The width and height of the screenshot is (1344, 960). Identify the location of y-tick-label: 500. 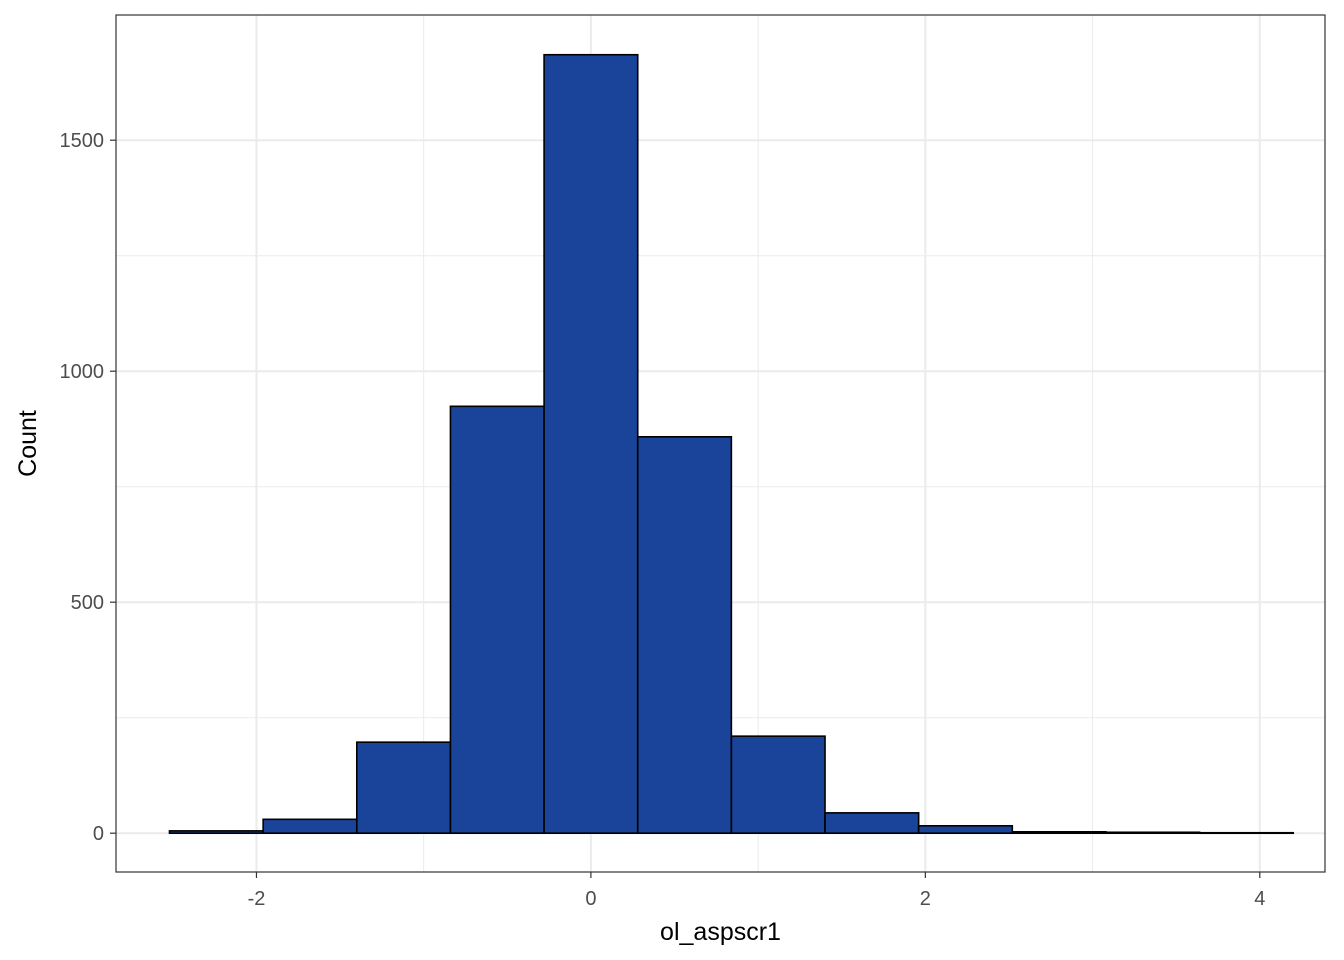
(87, 603).